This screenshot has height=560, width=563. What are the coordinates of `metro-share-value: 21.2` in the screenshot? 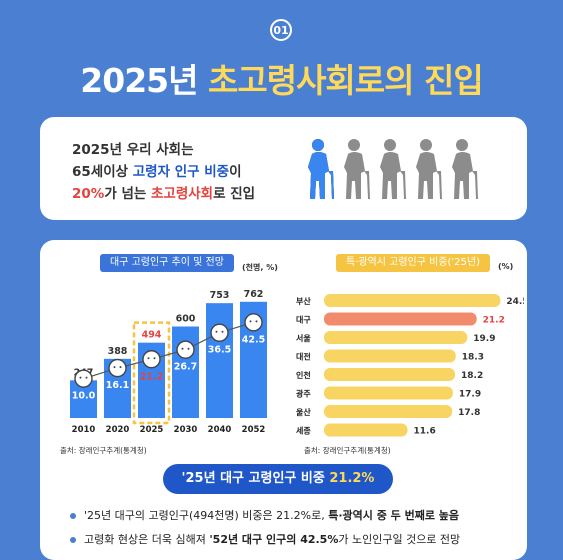 It's located at (494, 321).